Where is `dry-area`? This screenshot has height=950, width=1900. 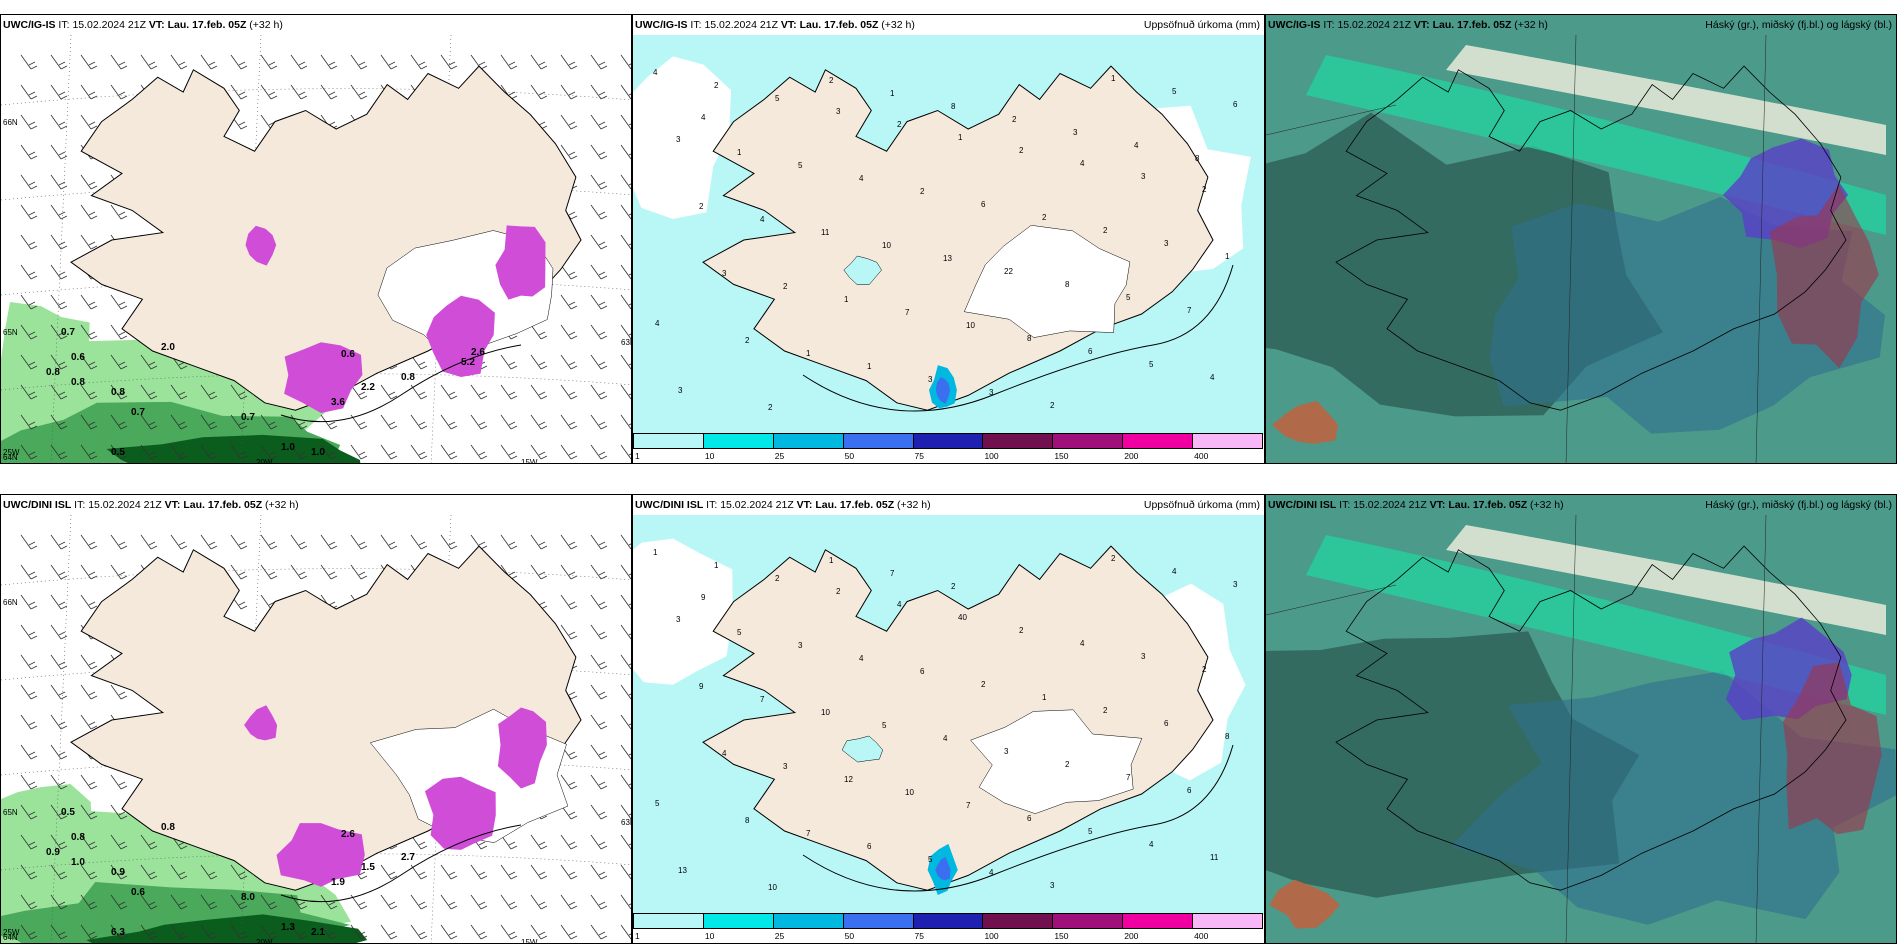 dry-area is located at coordinates (683, 611).